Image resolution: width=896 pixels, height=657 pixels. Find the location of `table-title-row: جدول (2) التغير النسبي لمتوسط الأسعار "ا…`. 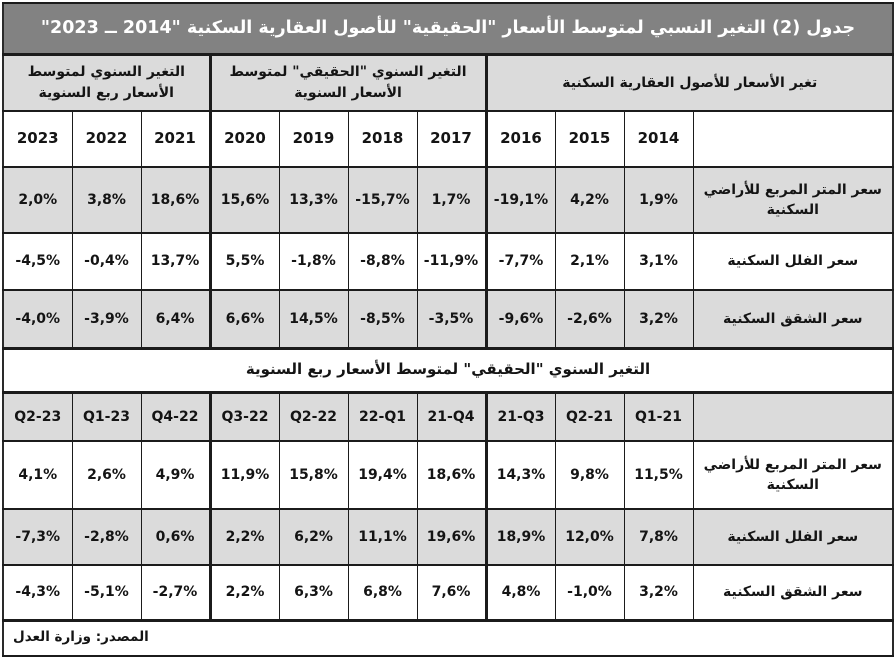

table-title-row: جدول (2) التغير النسبي لمتوسط الأسعار "ا… is located at coordinates (448, 29).